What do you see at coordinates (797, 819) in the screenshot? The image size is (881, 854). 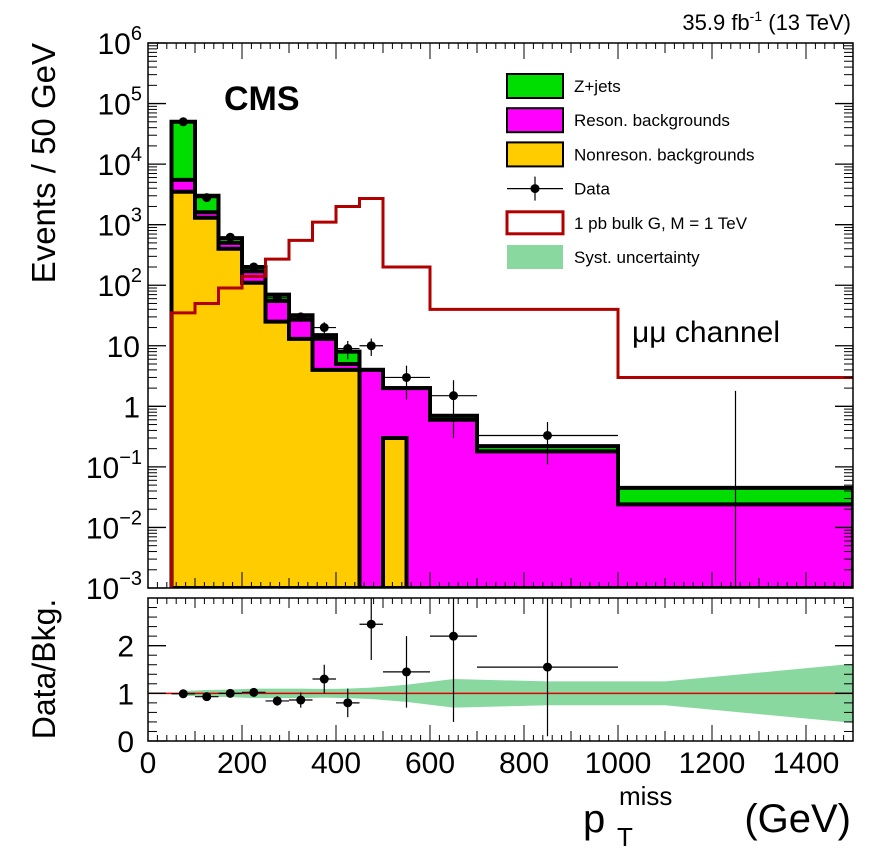 I see `x-axis-label-unit: (GeV)` at bounding box center [797, 819].